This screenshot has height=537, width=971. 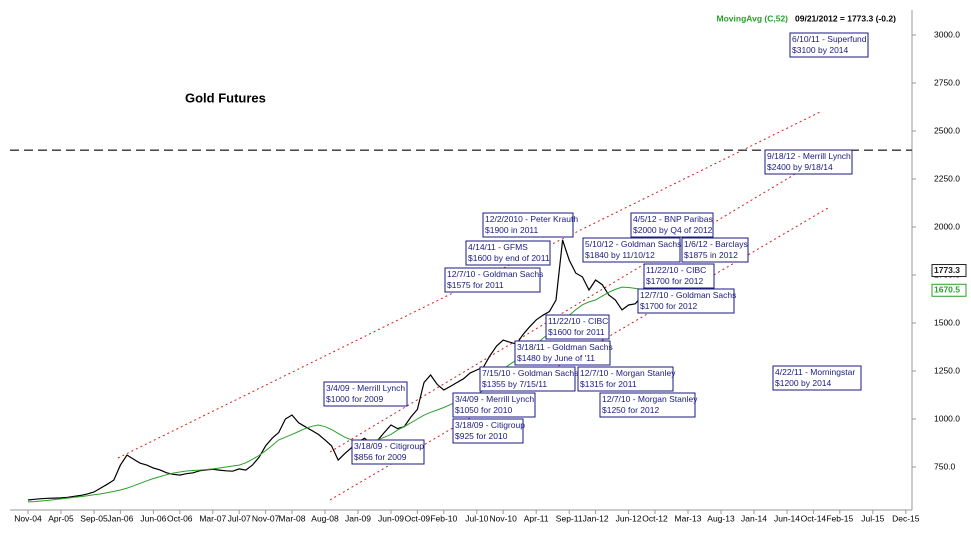 I want to click on x-tick-label: Jun-12, so click(x=629, y=518).